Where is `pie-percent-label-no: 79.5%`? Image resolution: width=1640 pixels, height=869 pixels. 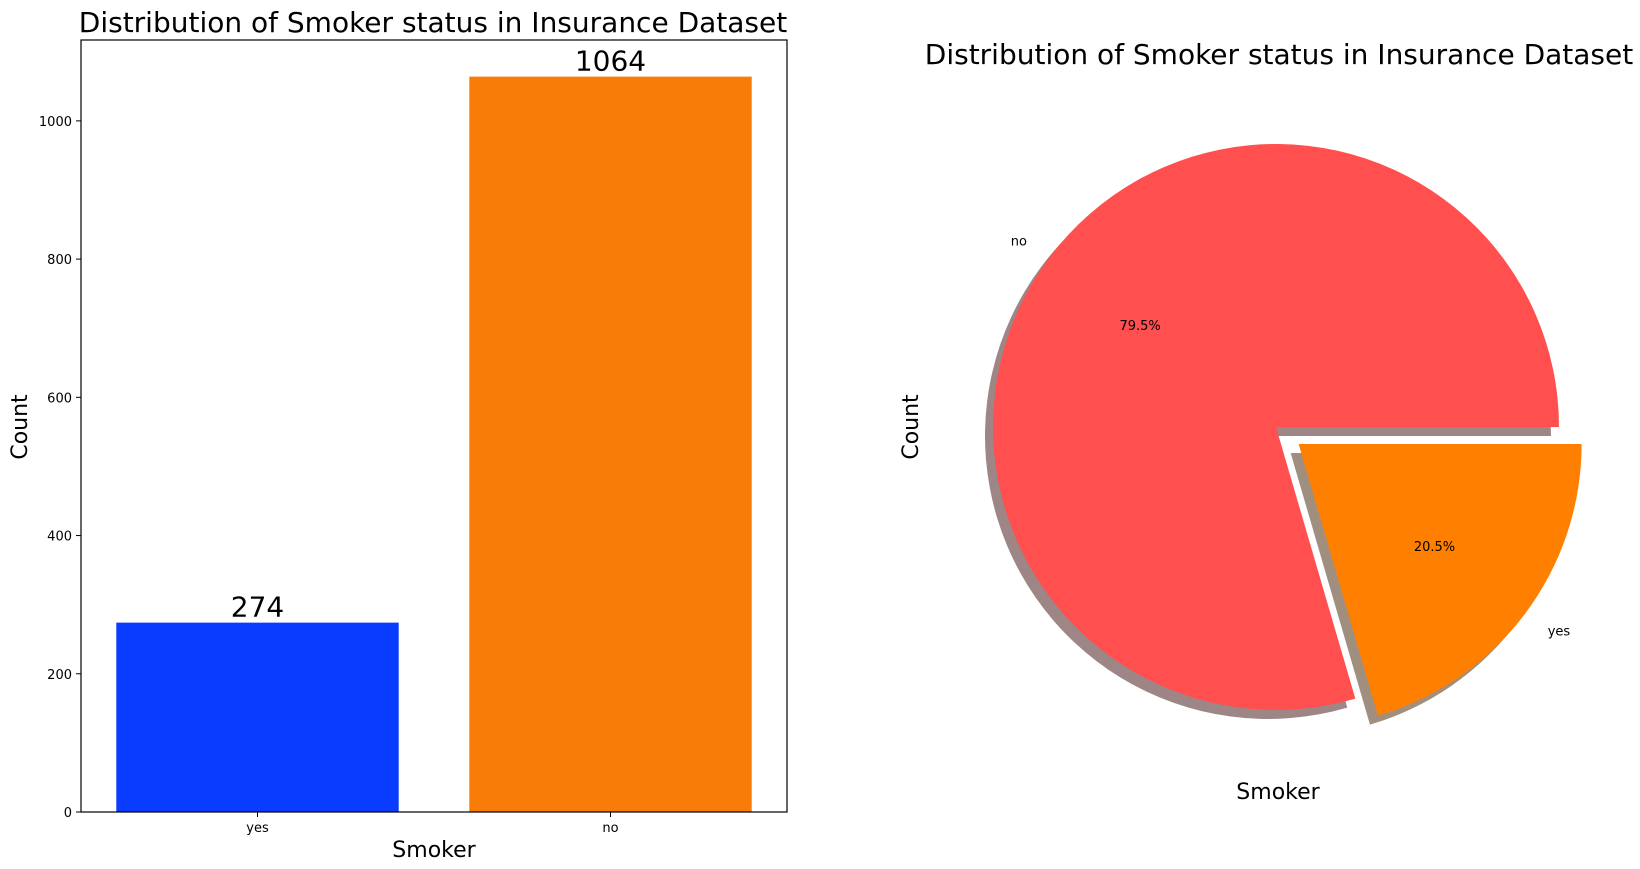
pie-percent-label-no: 79.5% is located at coordinates (1139, 326).